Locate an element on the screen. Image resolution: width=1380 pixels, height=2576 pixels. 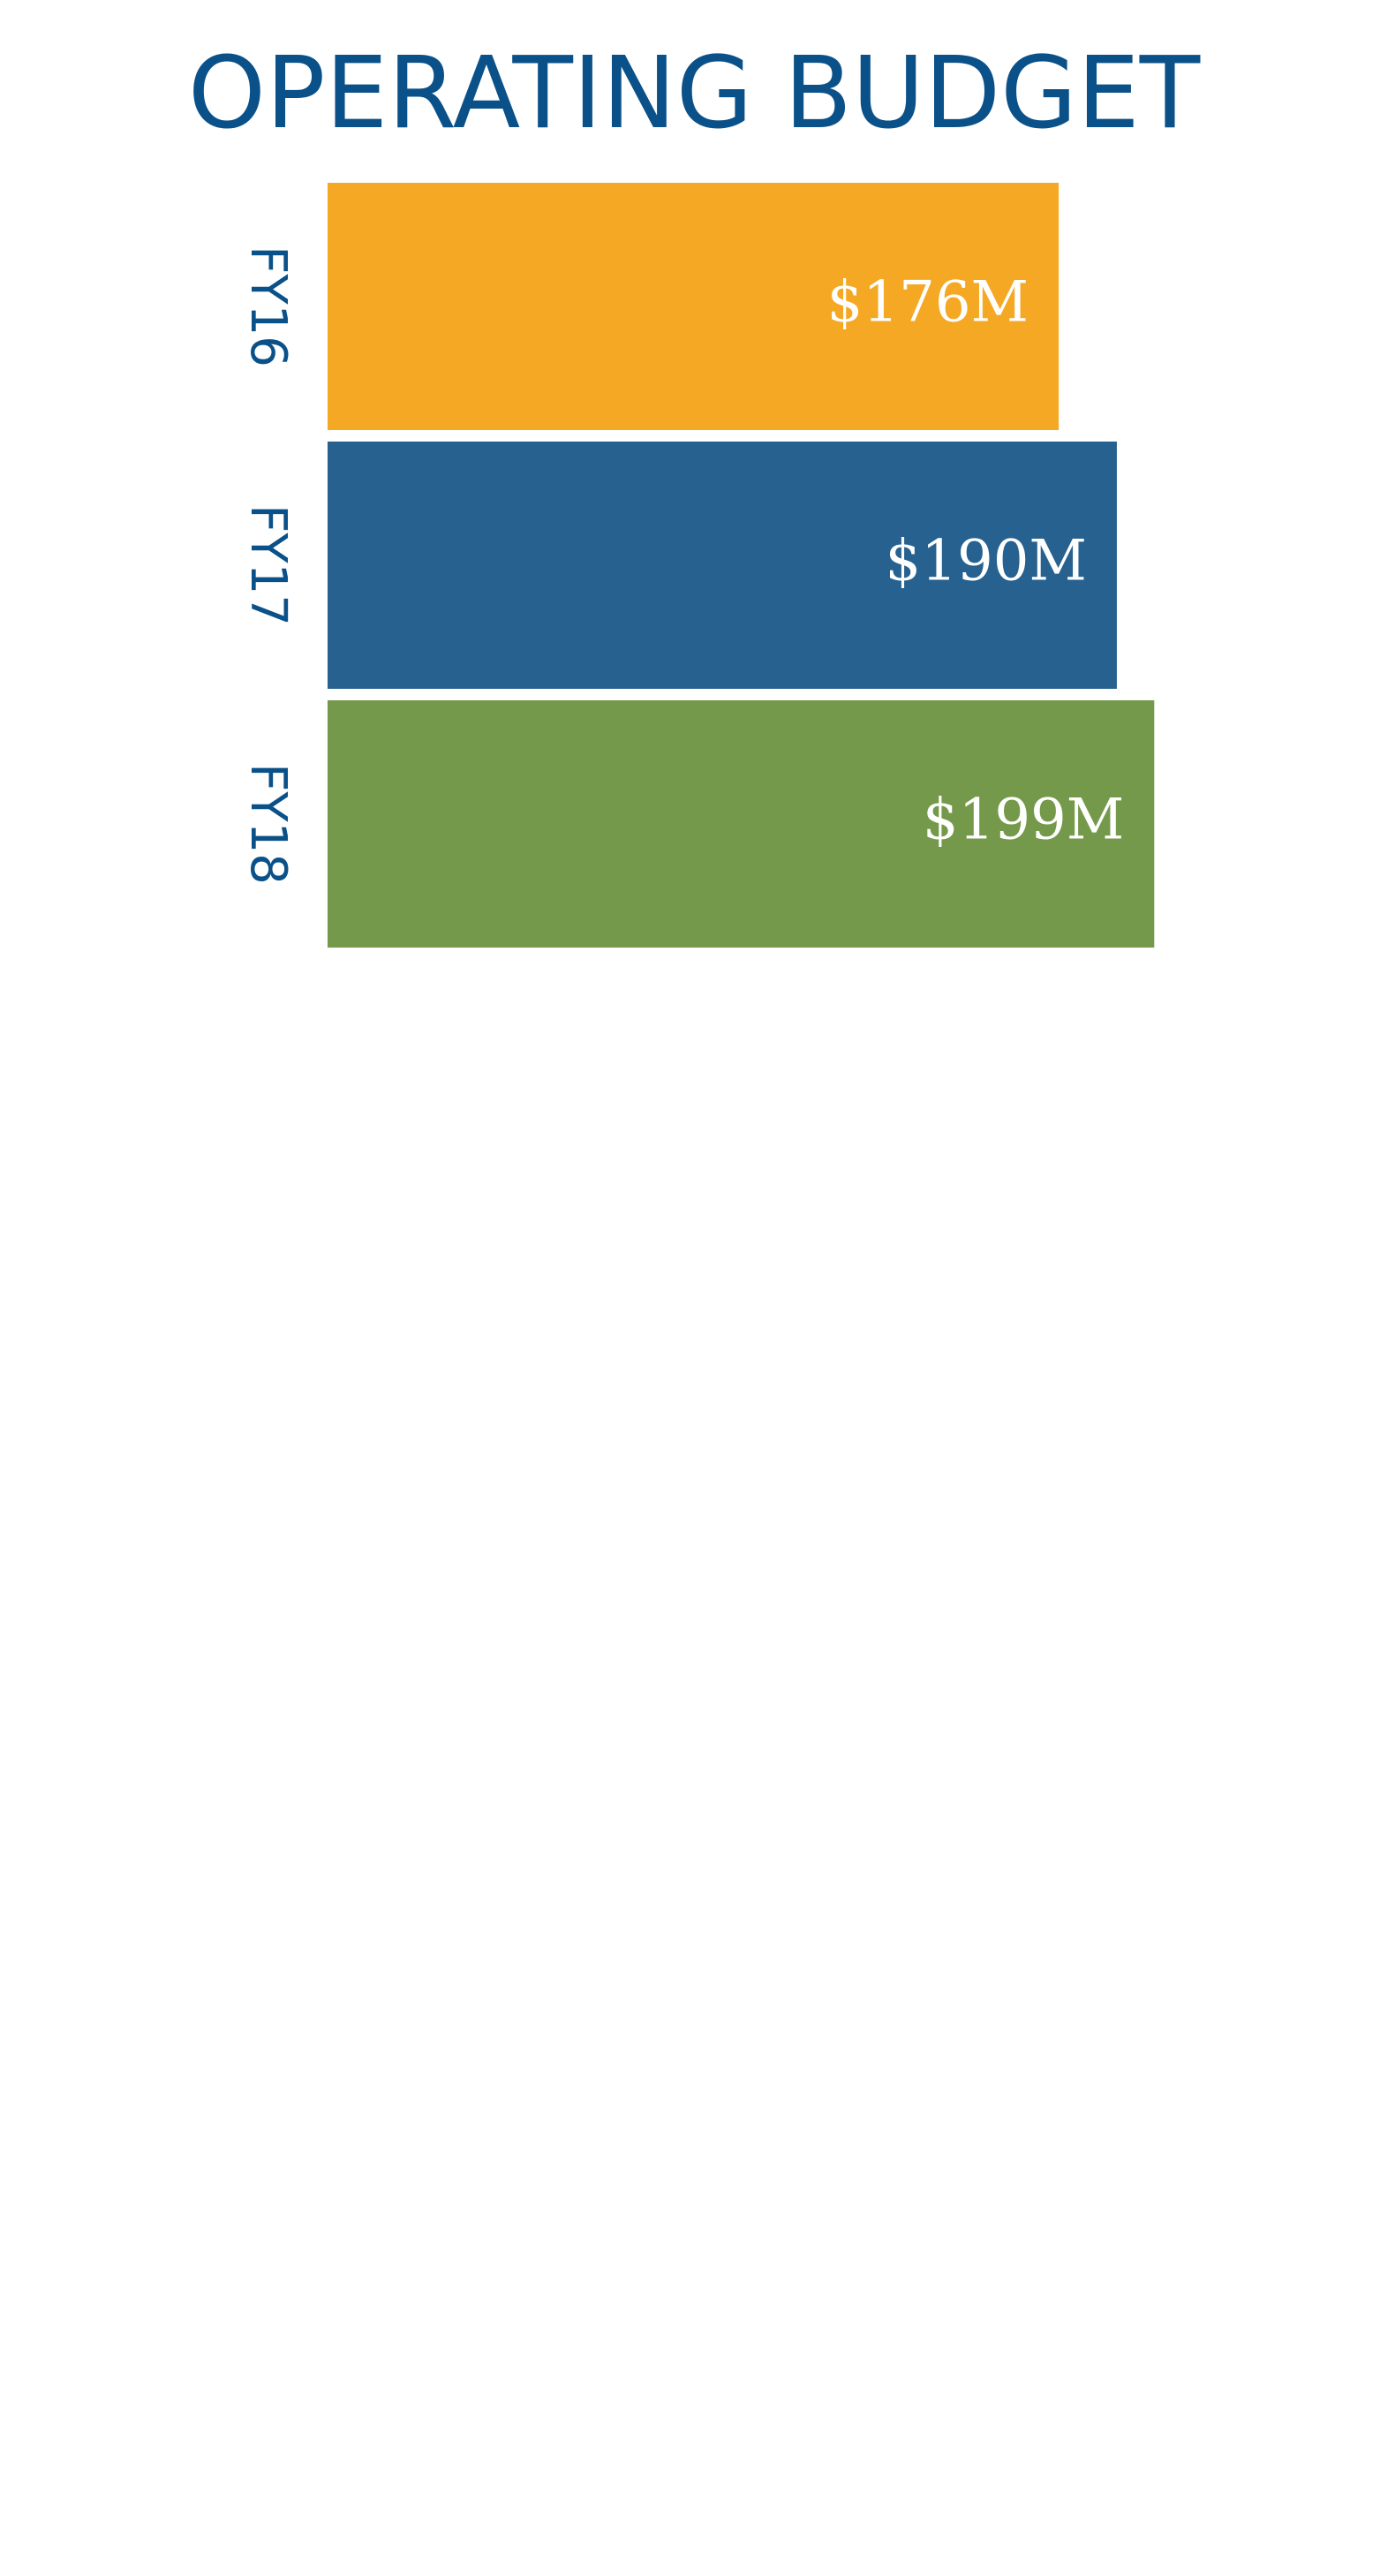
value-label: $199M is located at coordinates (1023, 820).